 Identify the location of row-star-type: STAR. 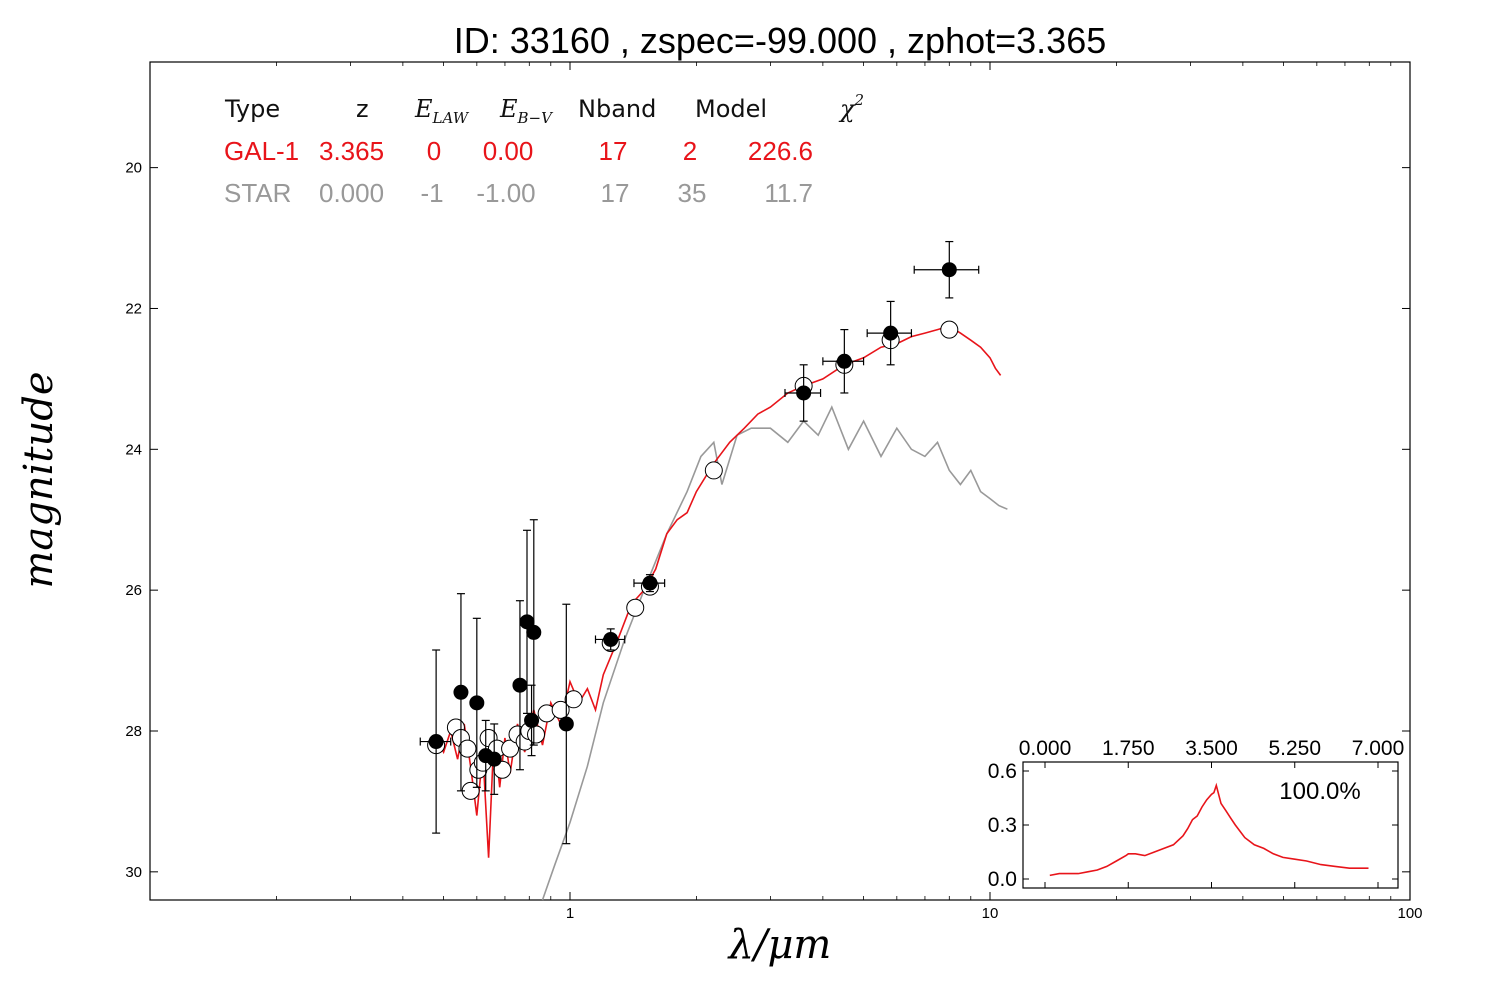
(257, 193).